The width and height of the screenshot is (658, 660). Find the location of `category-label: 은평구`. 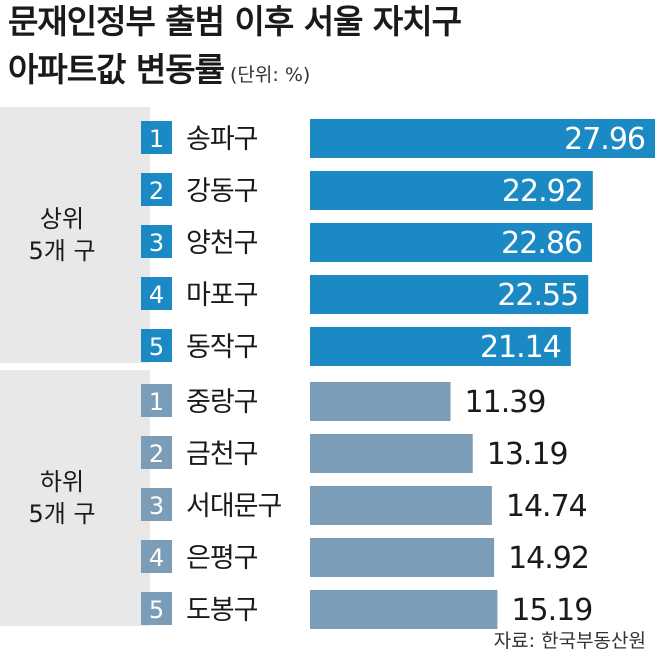

category-label: 은평구 is located at coordinates (222, 558).